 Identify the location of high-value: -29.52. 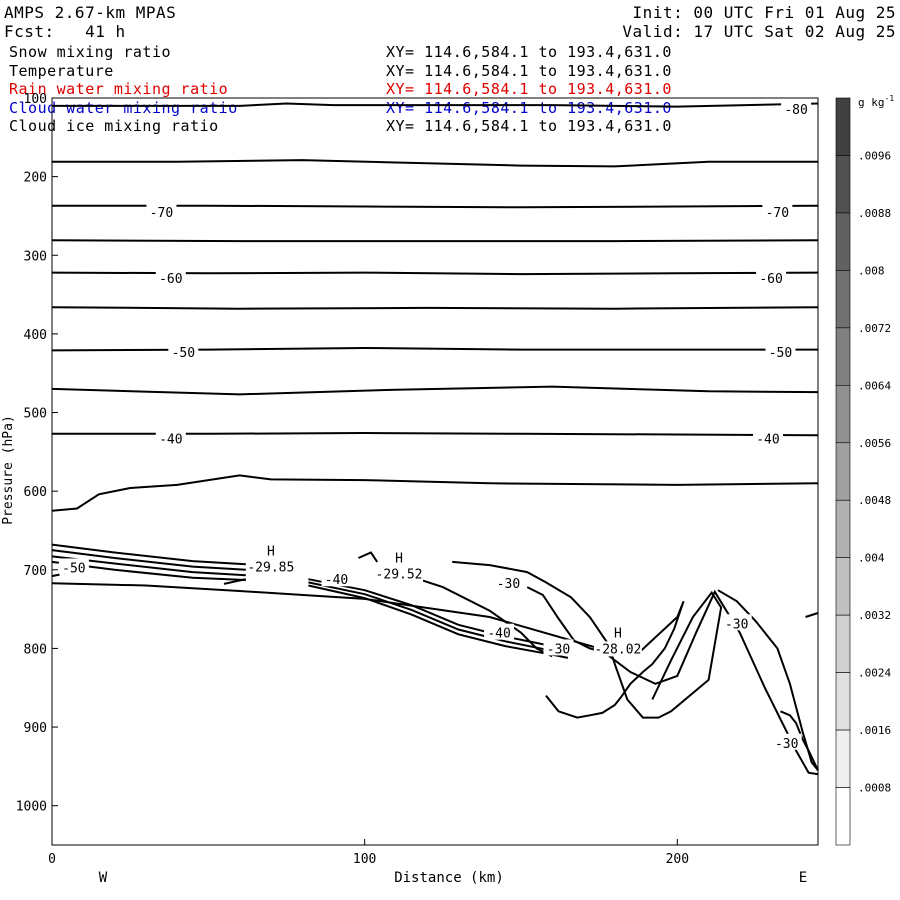
(399, 575).